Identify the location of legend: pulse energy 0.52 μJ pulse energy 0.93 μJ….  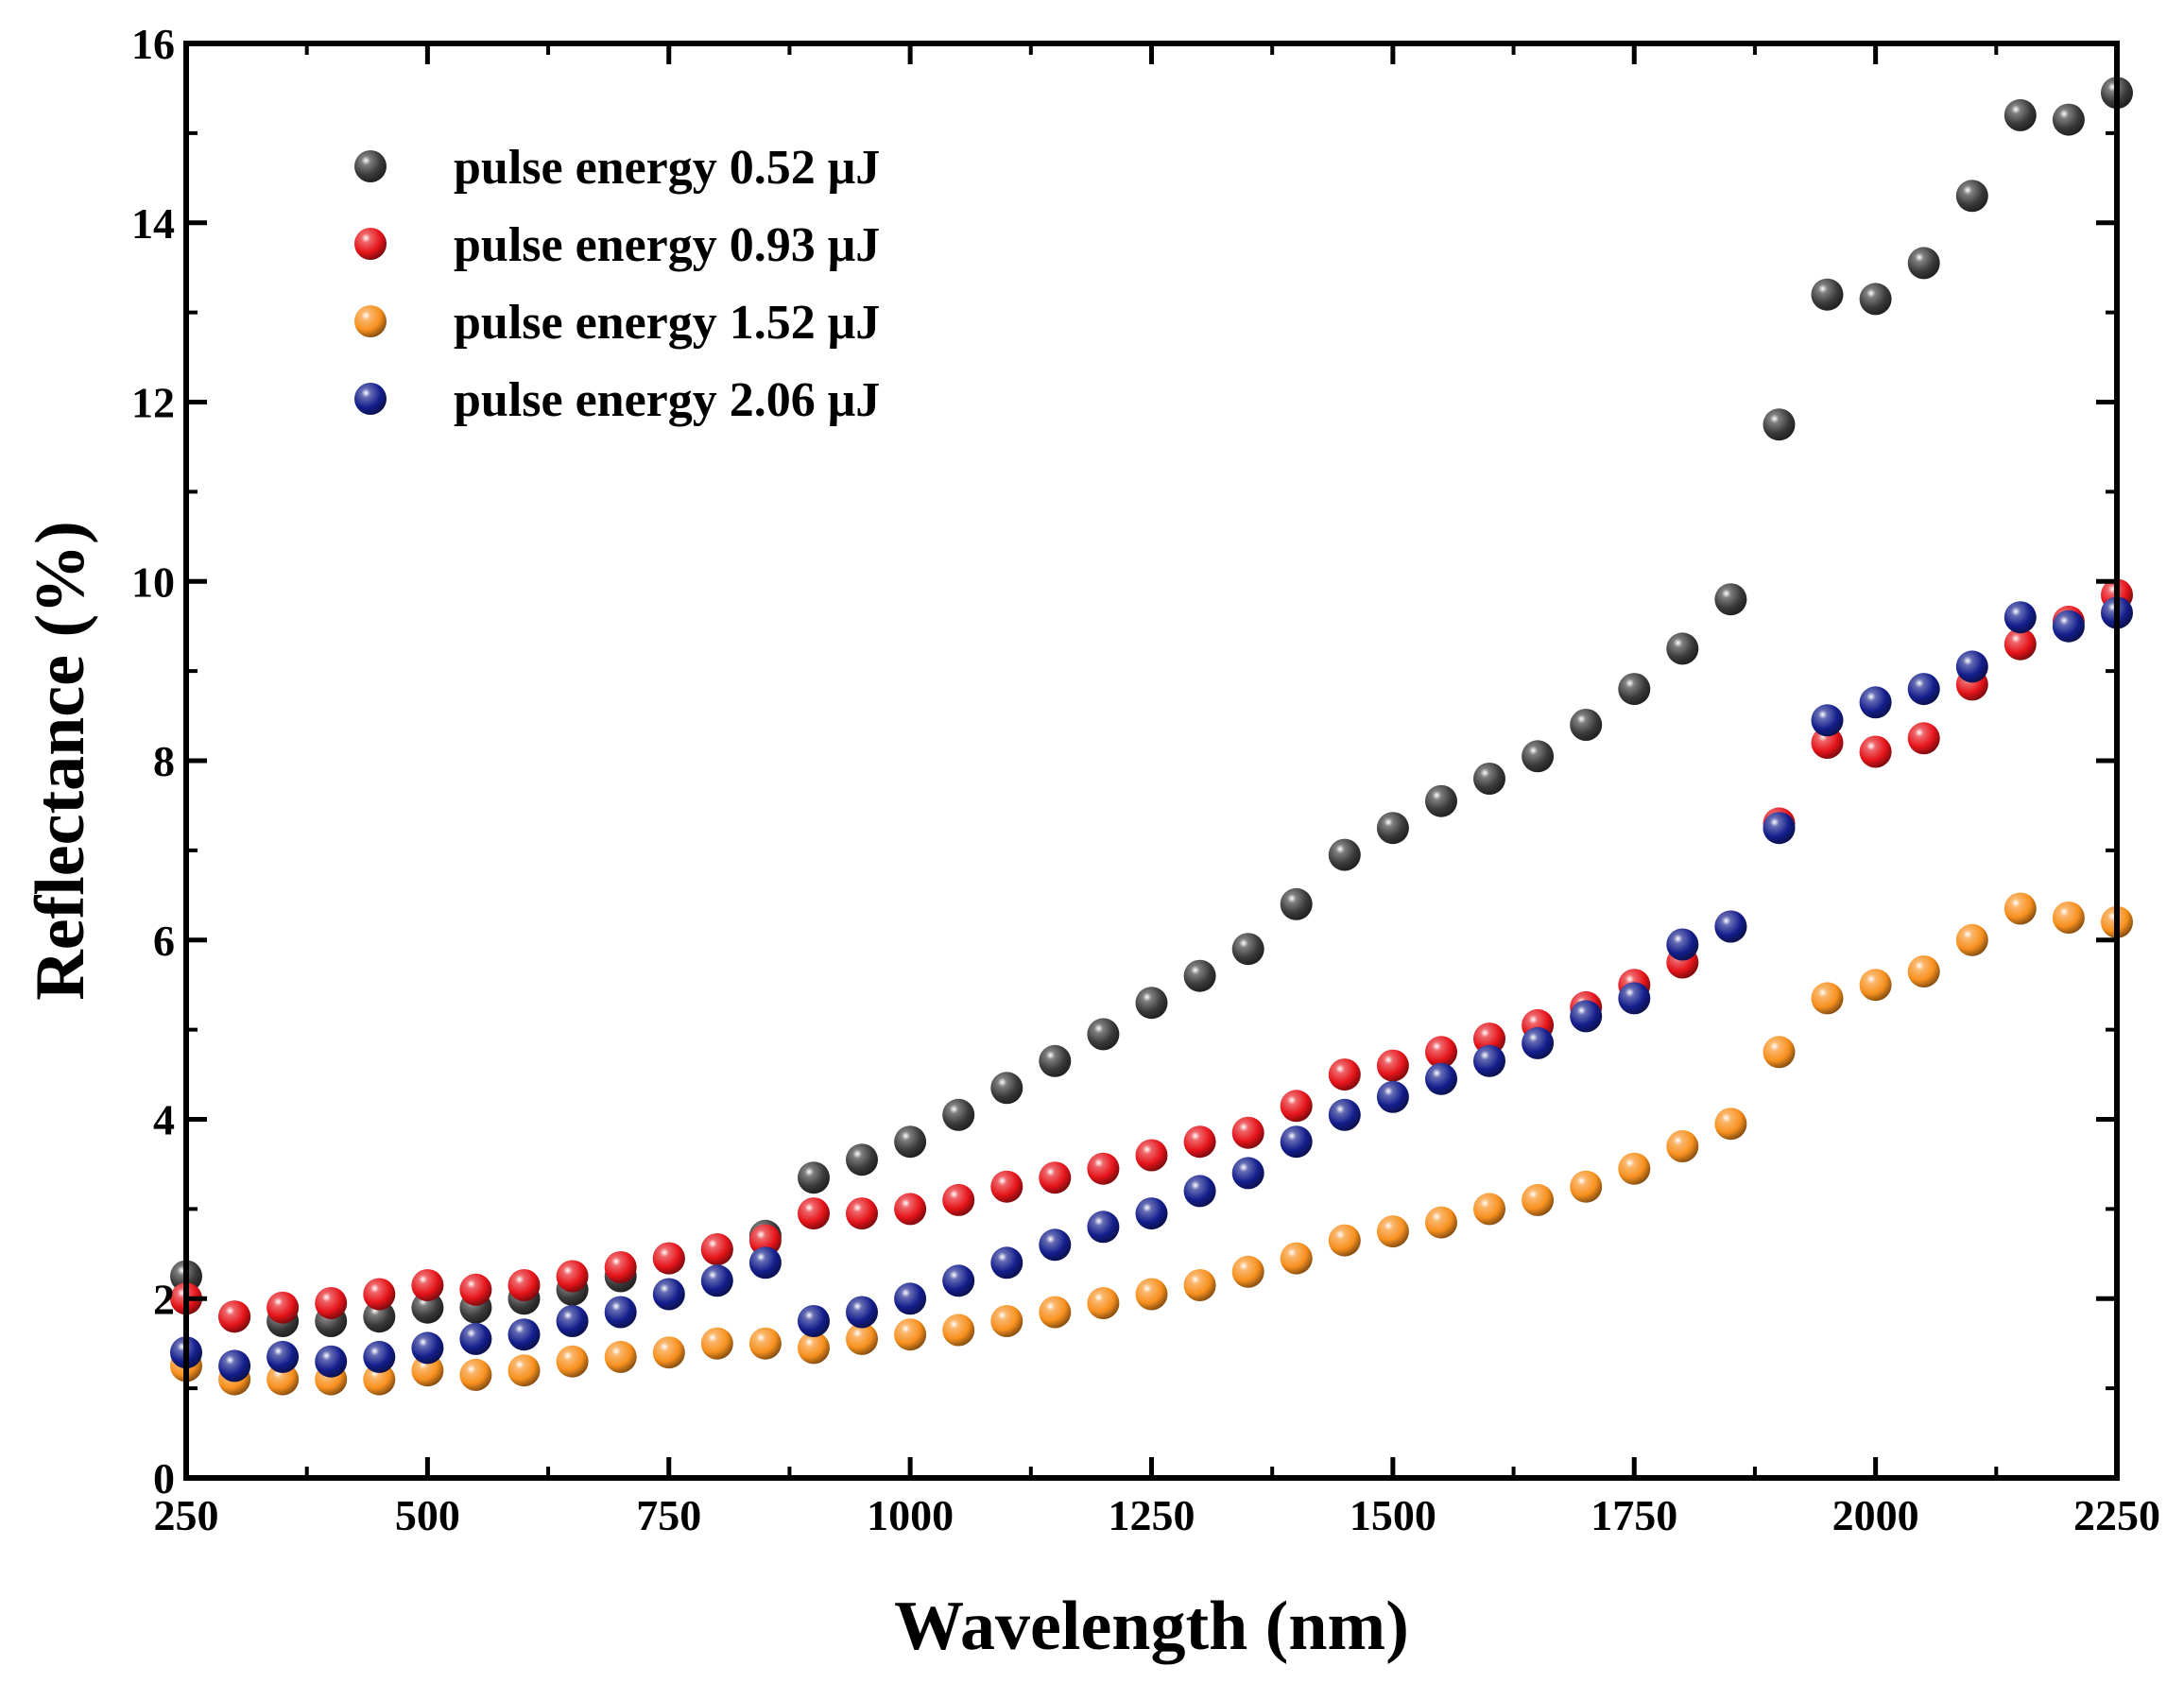
(617, 284).